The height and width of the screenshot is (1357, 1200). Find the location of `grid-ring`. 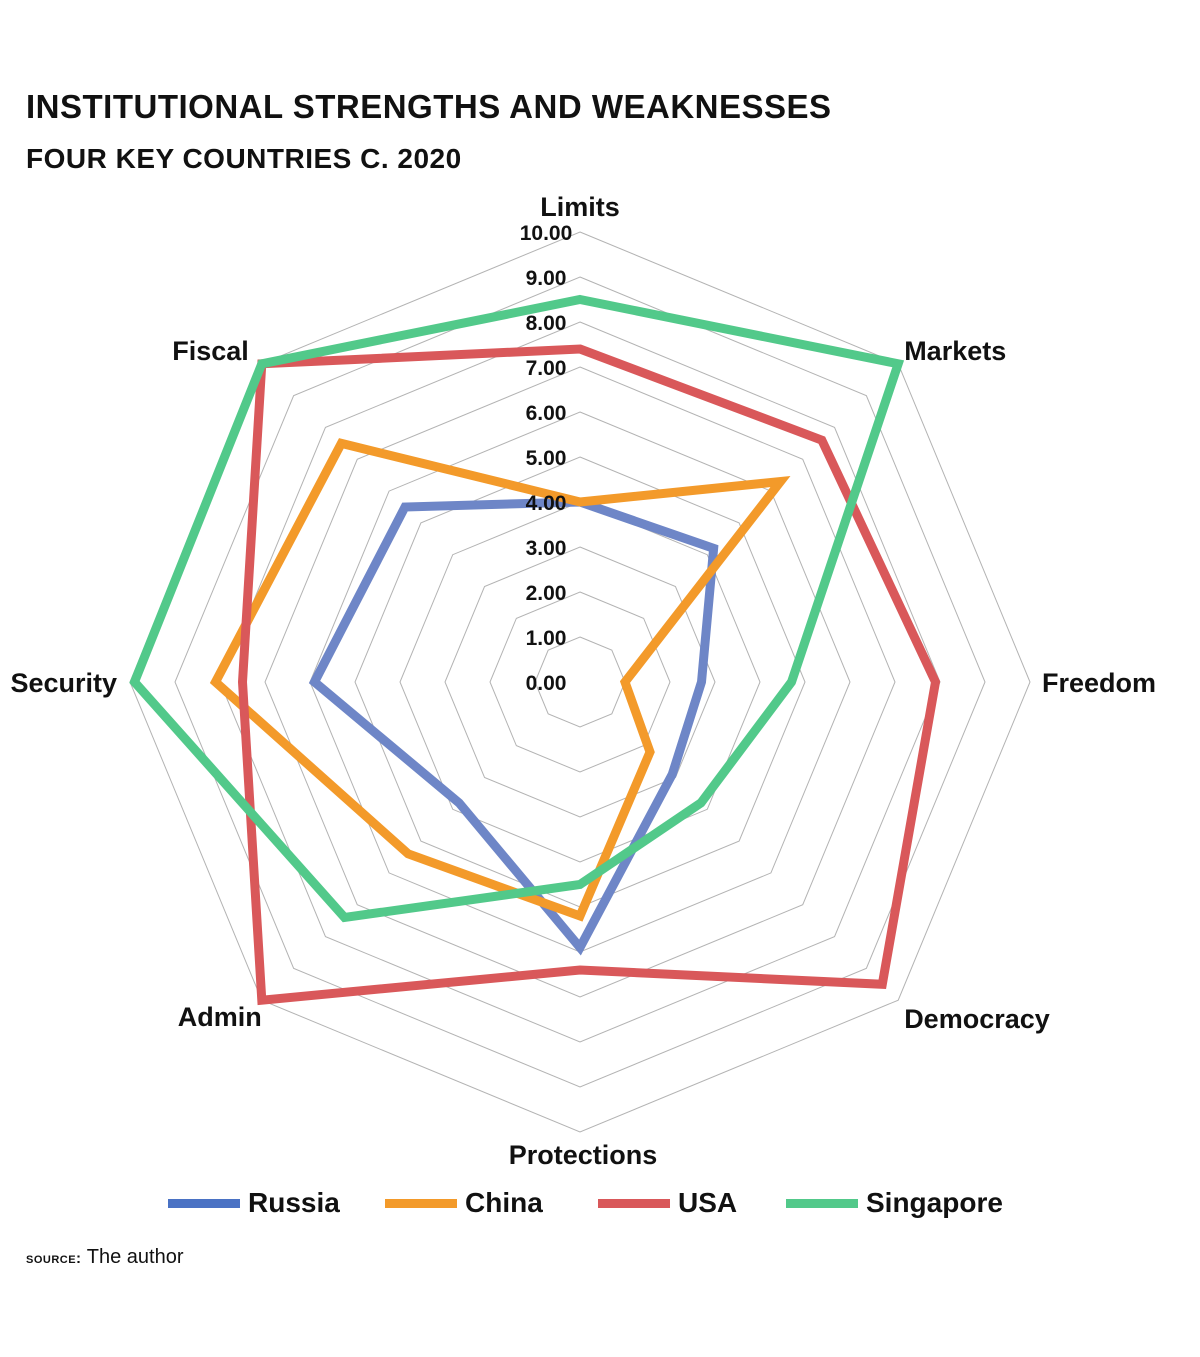

grid-ring is located at coordinates (580, 682).